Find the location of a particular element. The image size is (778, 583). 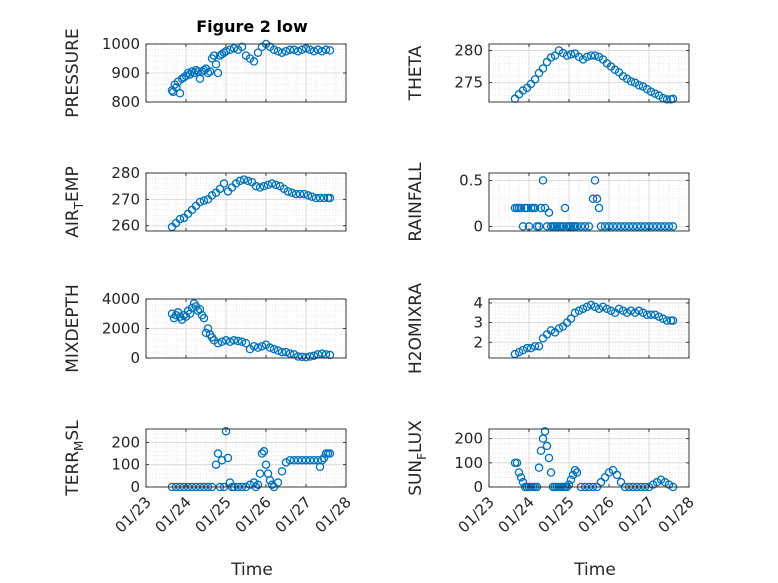

y-tick-label: 100 is located at coordinates (468, 463).